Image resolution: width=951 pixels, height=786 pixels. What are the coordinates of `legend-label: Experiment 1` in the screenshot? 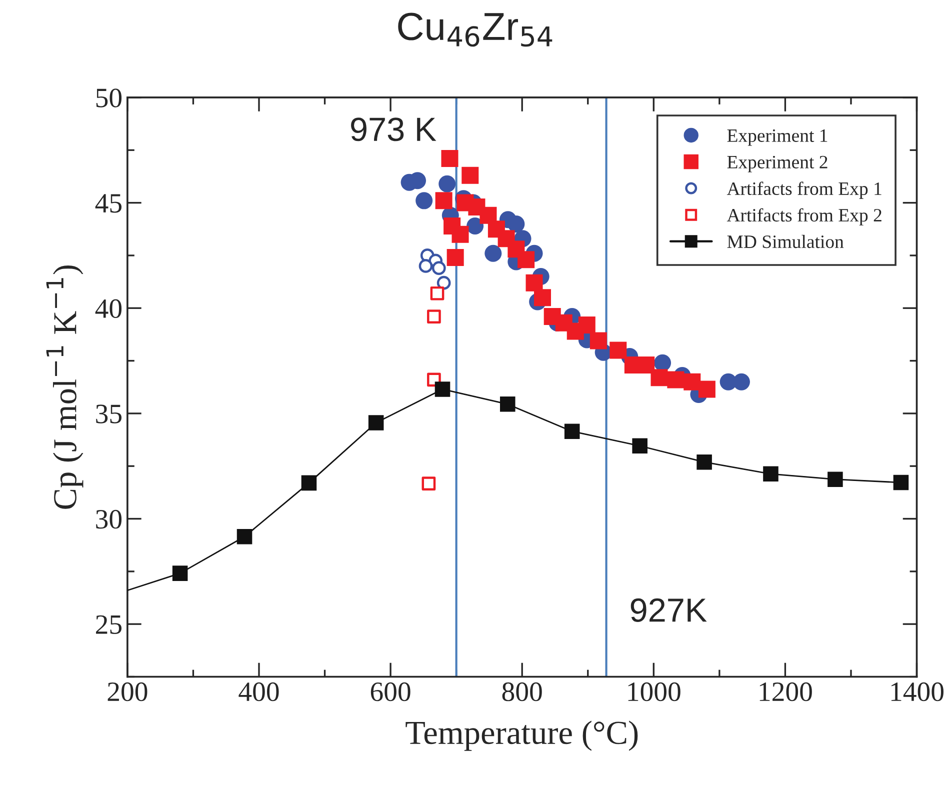 It's located at (777, 137).